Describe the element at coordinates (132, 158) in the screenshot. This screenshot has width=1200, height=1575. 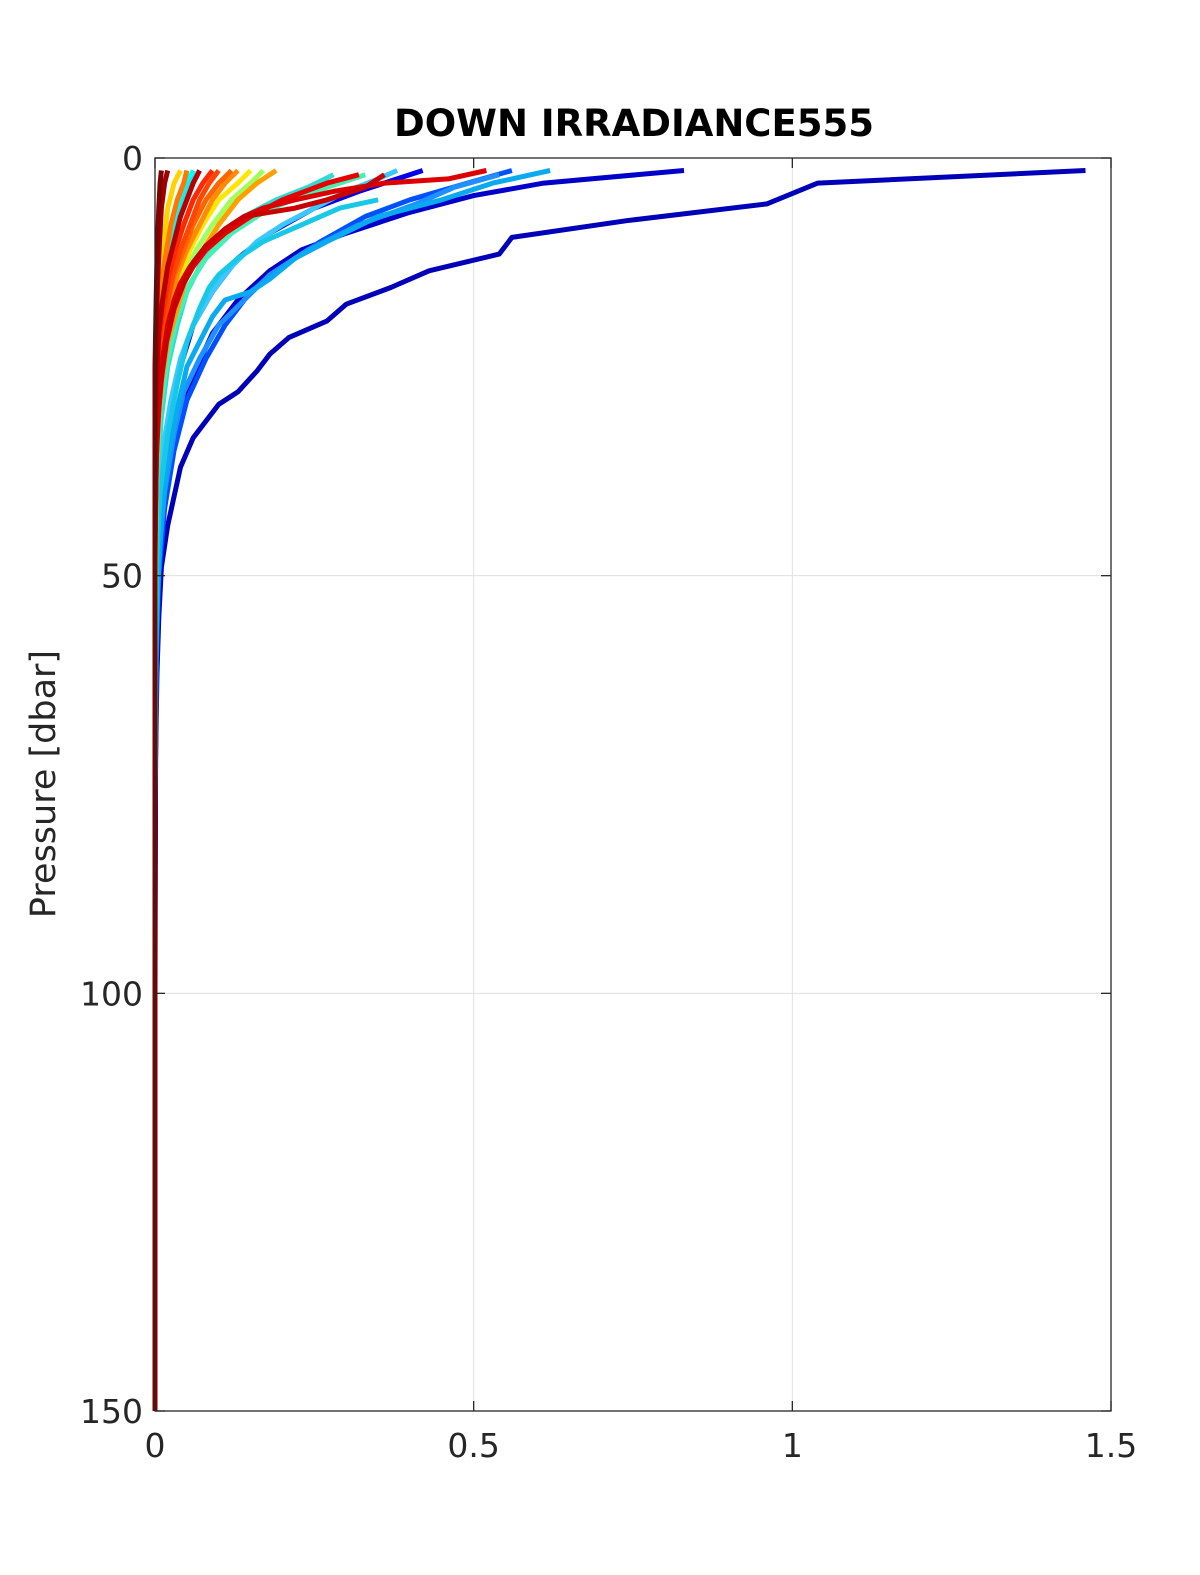
I see `y-tick-label: 0` at that location.